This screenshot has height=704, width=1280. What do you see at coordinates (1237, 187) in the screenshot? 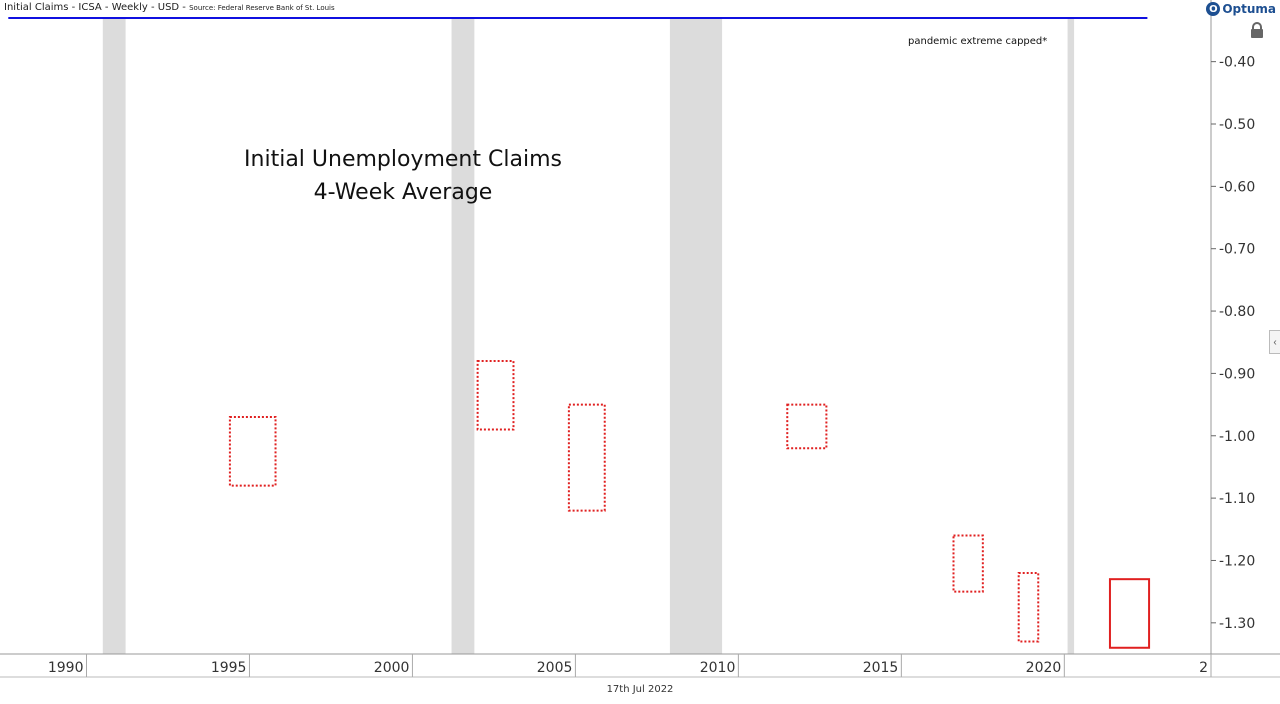
I see `y-tick-label: -0.60` at bounding box center [1237, 187].